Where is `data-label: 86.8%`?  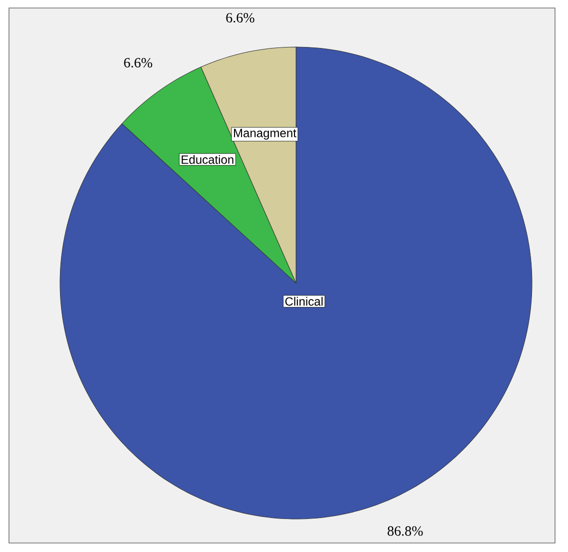
data-label: 86.8% is located at coordinates (405, 531).